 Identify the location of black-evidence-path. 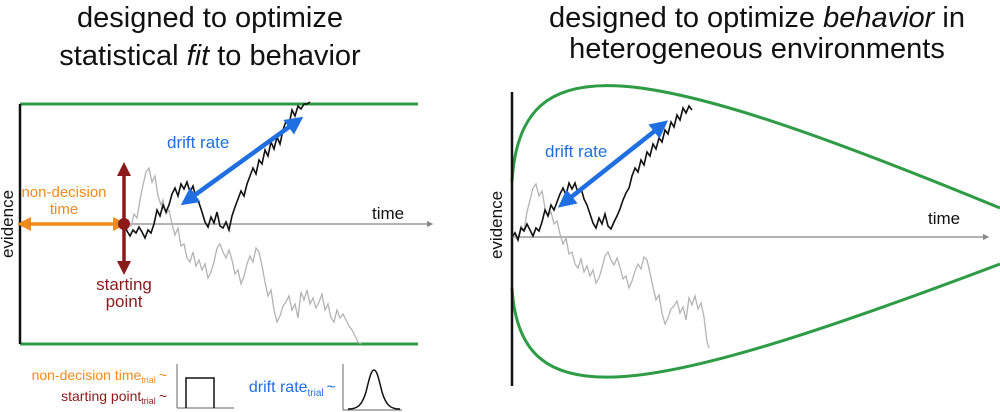
(217, 170).